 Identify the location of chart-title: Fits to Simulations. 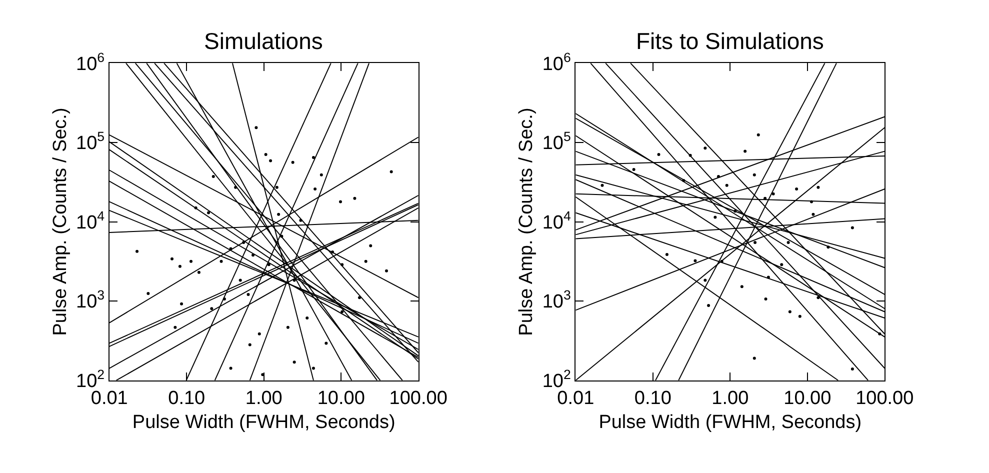
(730, 41).